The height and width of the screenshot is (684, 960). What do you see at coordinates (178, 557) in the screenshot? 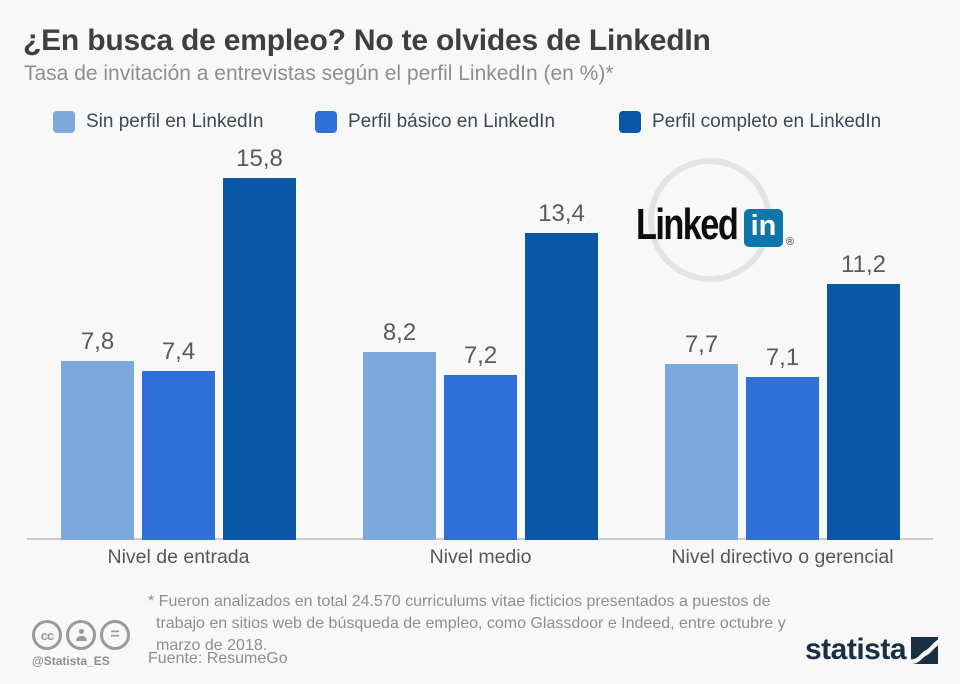
I see `category-label: Nivel de entrada` at bounding box center [178, 557].